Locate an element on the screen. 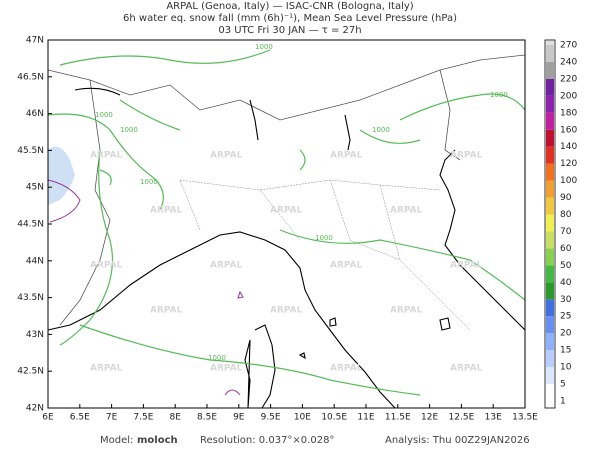 The height and width of the screenshot is (450, 600). lon-label: 7E is located at coordinates (112, 418).